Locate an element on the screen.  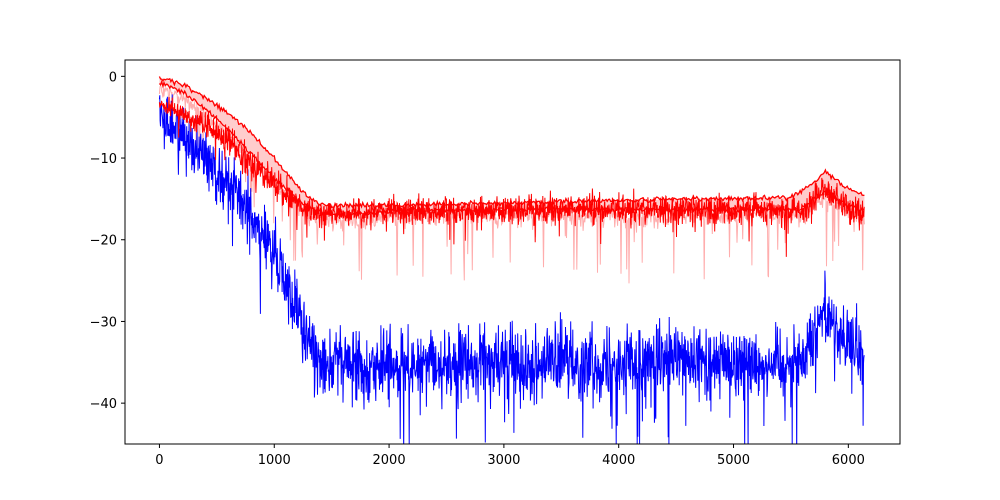
x-tick-label: 6000 is located at coordinates (848, 460).